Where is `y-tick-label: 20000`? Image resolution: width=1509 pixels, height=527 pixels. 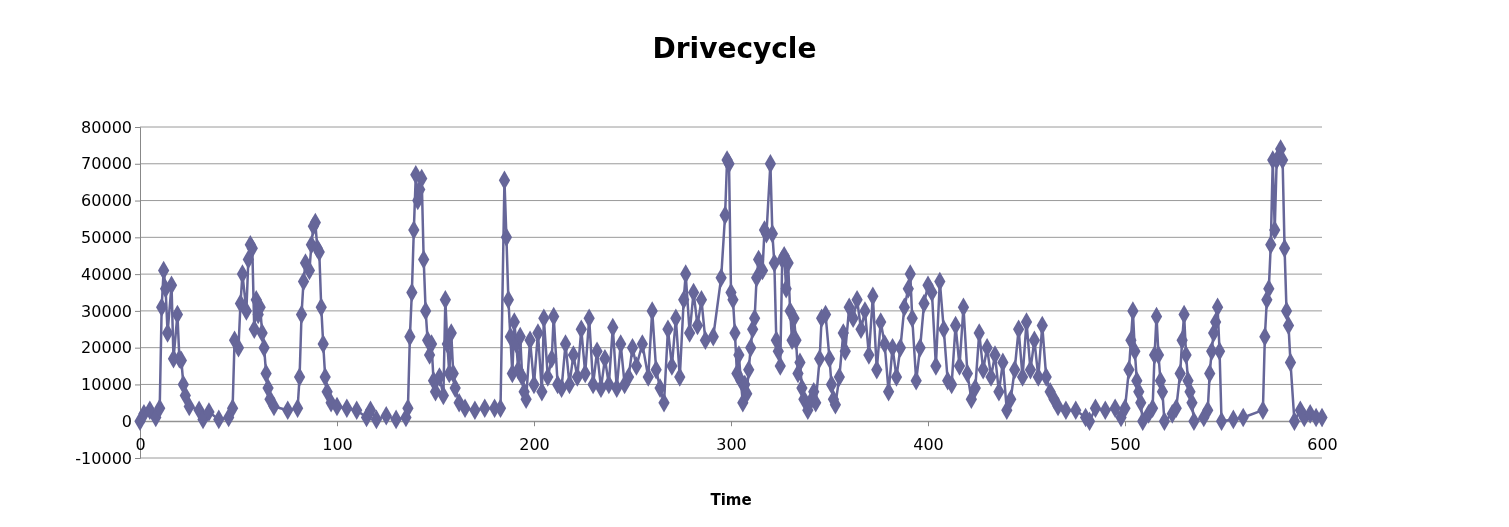
y-tick-label: 20000 is located at coordinates (106, 348).